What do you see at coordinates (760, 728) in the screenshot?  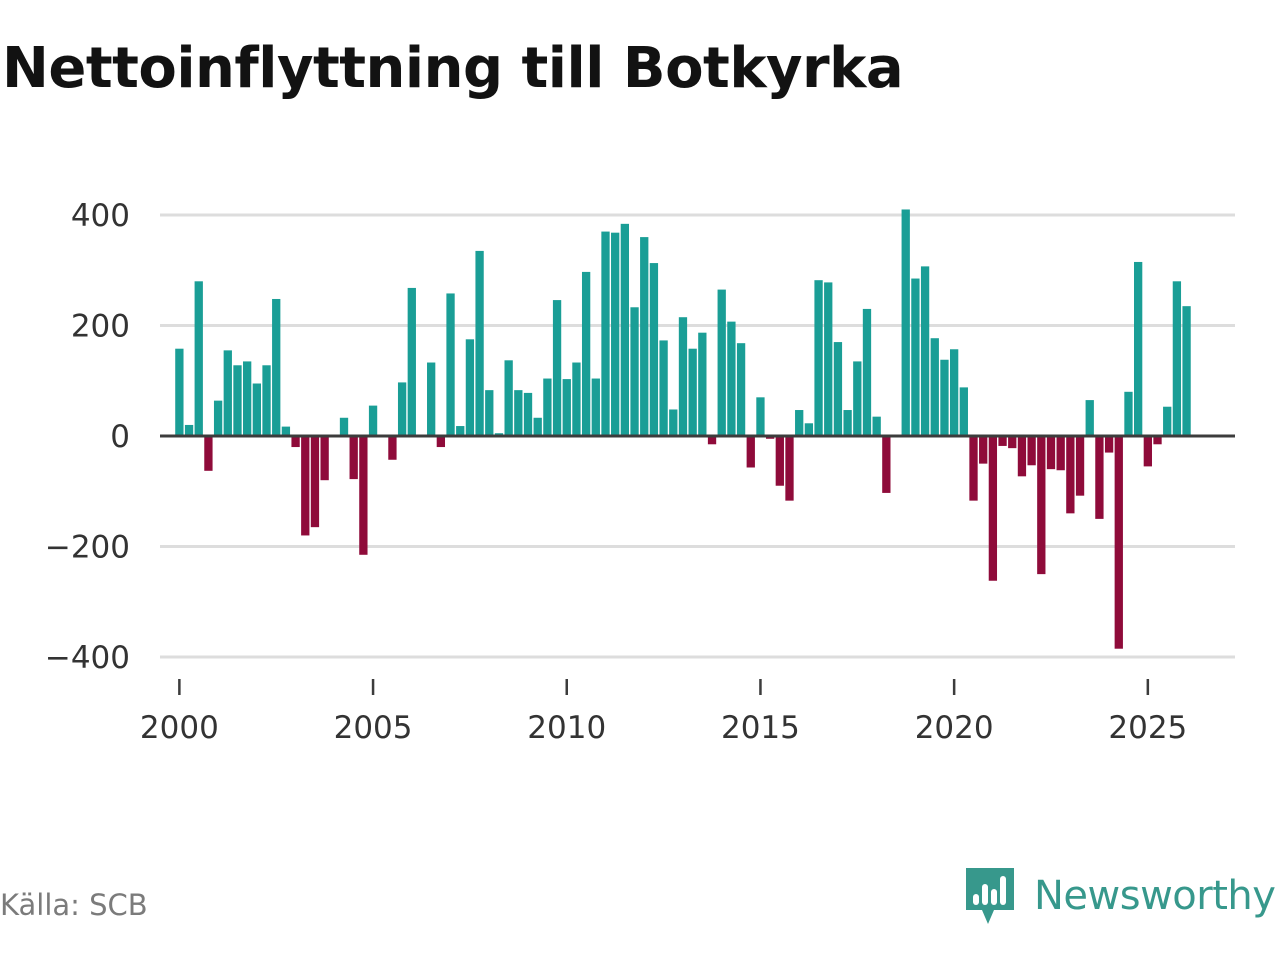 I see `x-tick-label: 2015` at bounding box center [760, 728].